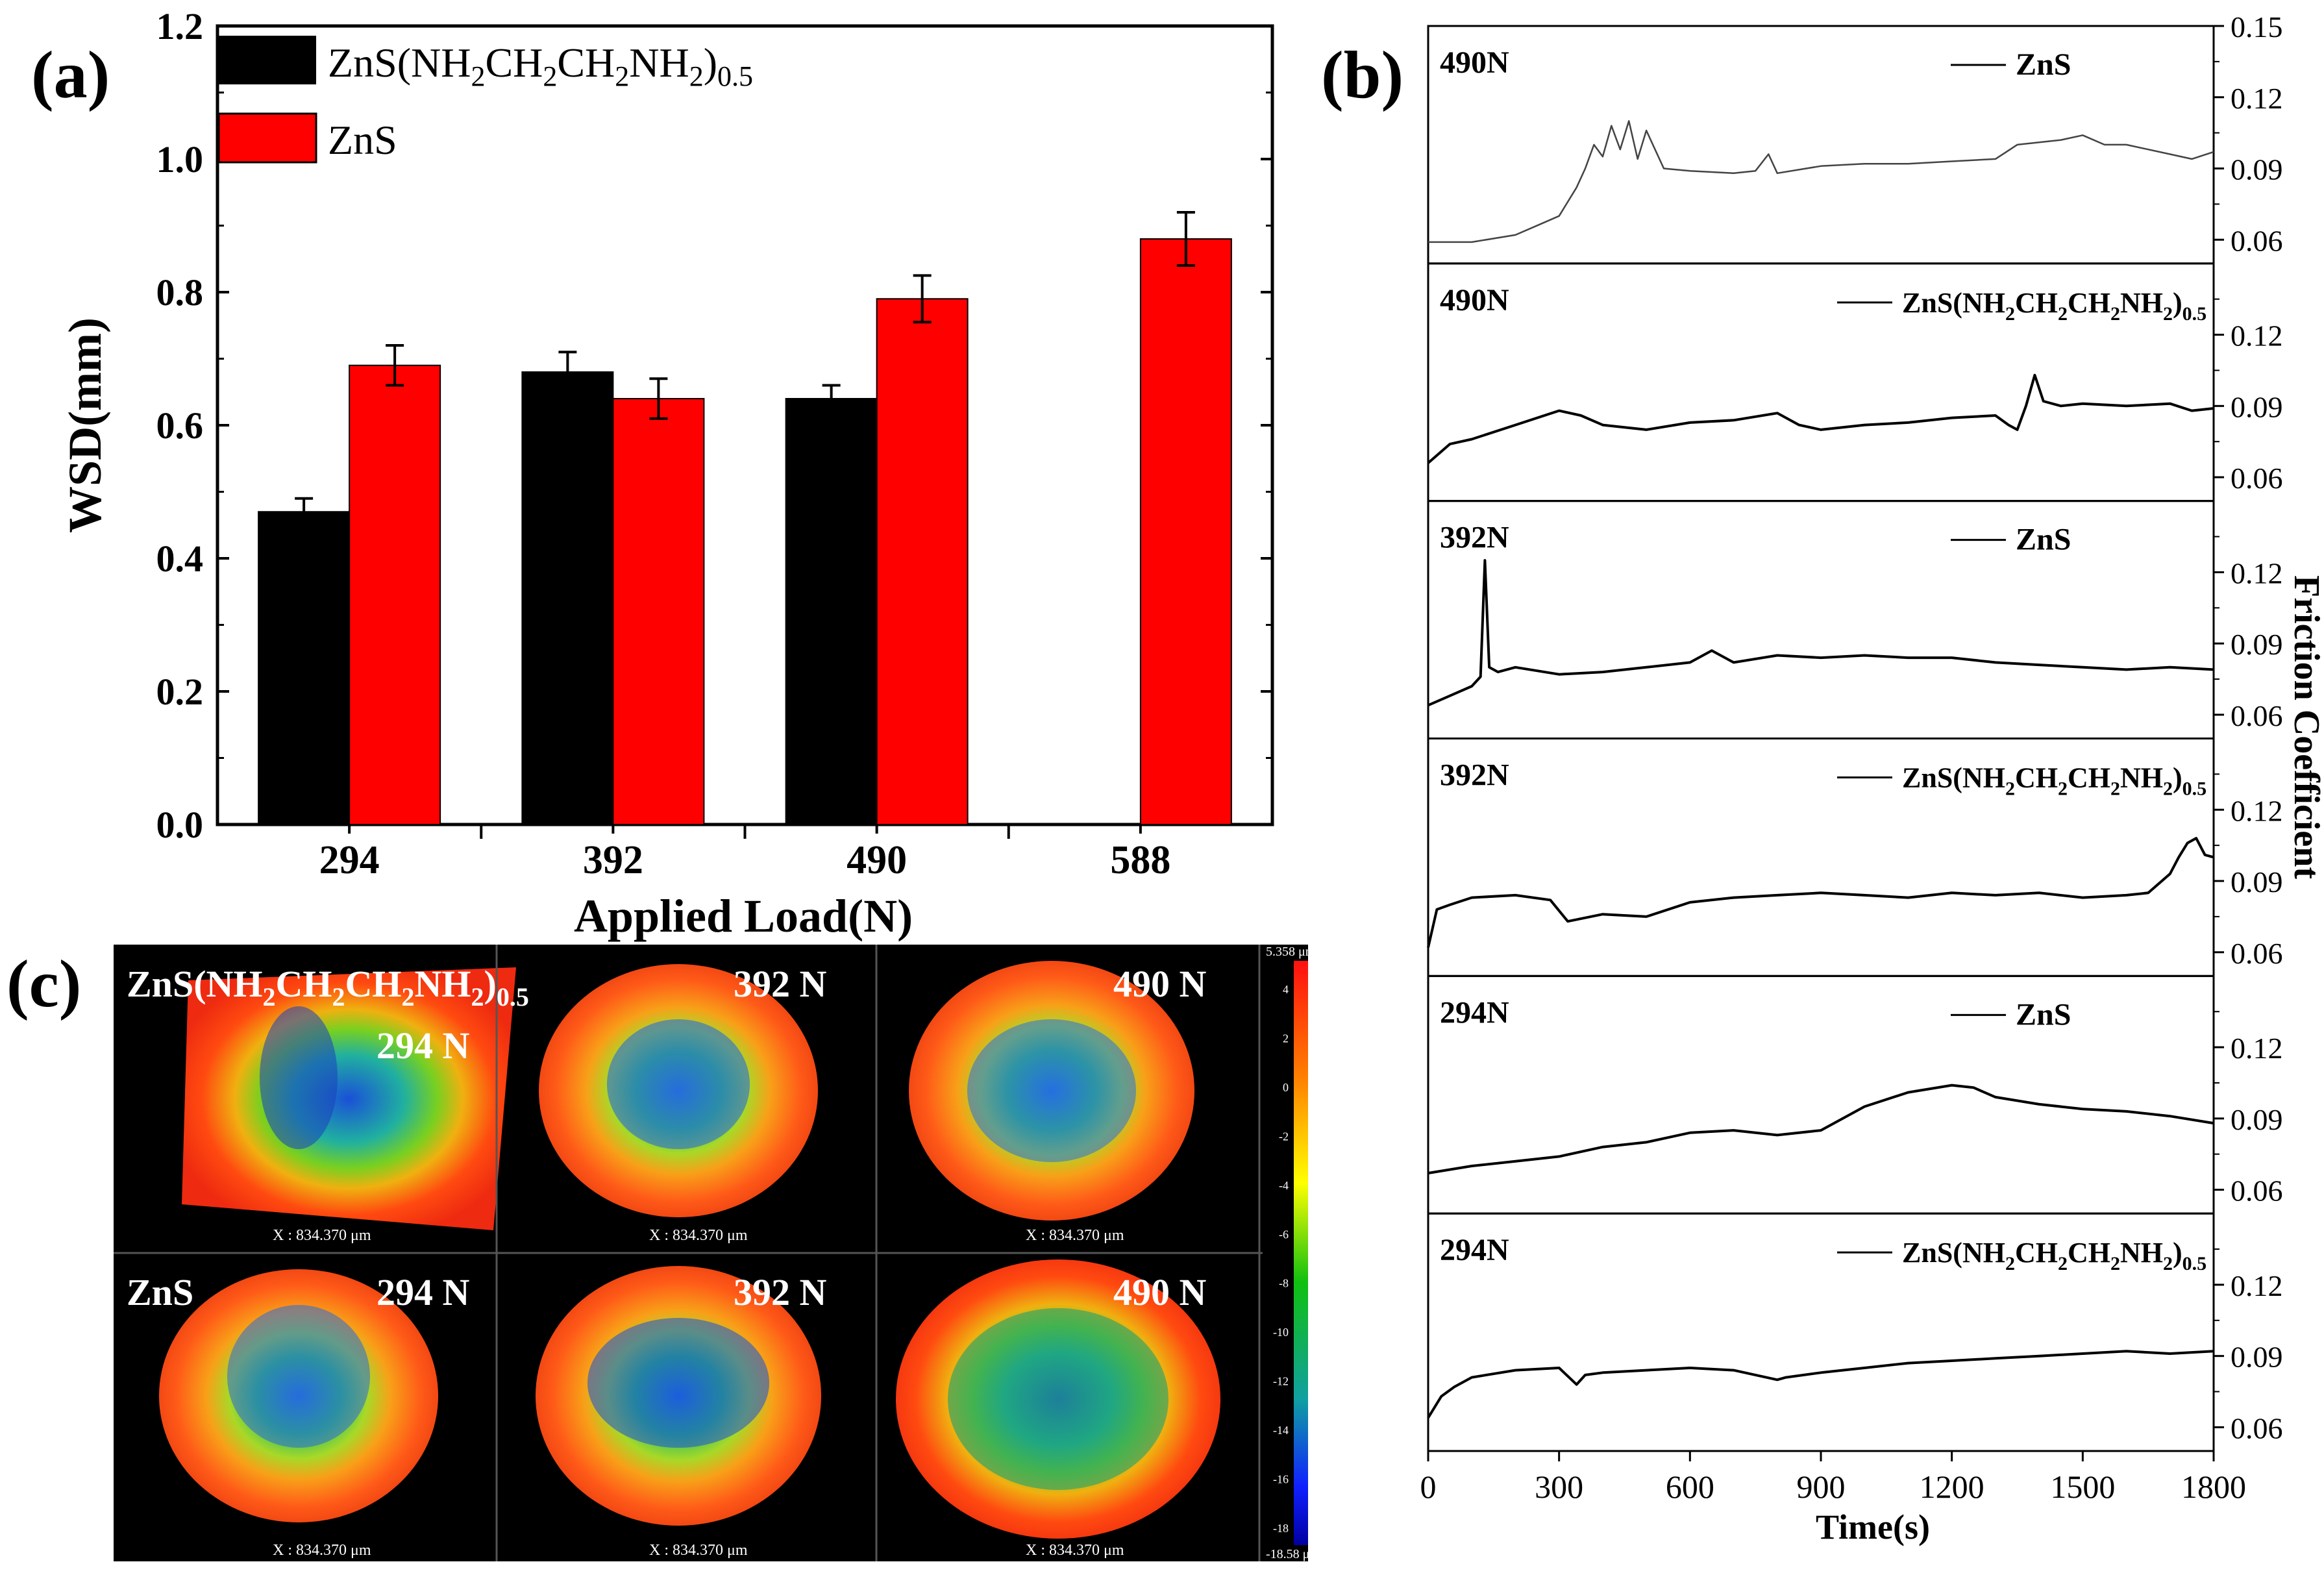  What do you see at coordinates (1301, 1253) in the screenshot?
I see `colorbar` at bounding box center [1301, 1253].